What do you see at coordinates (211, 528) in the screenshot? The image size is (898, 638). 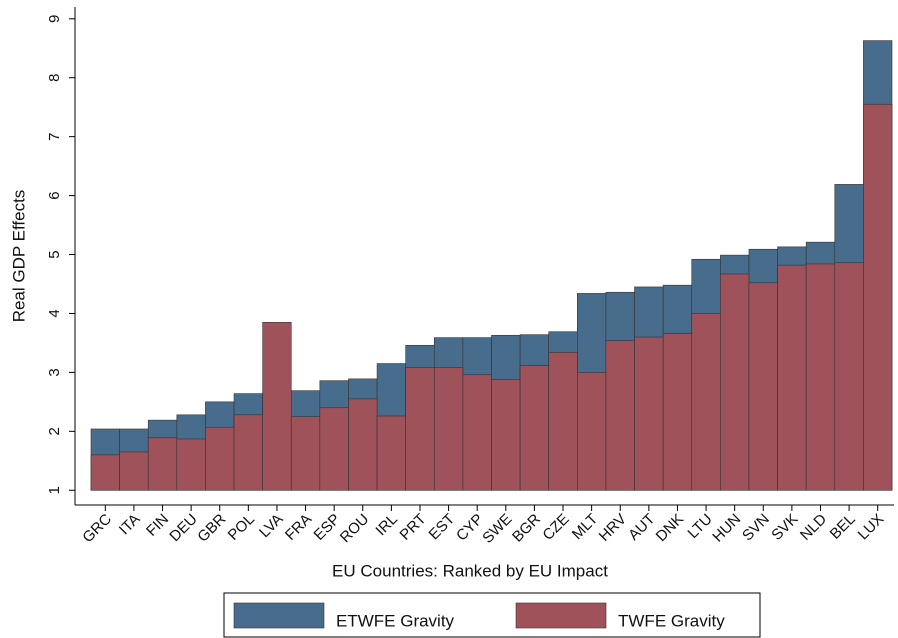 I see `x-tick-label: GBR` at bounding box center [211, 528].